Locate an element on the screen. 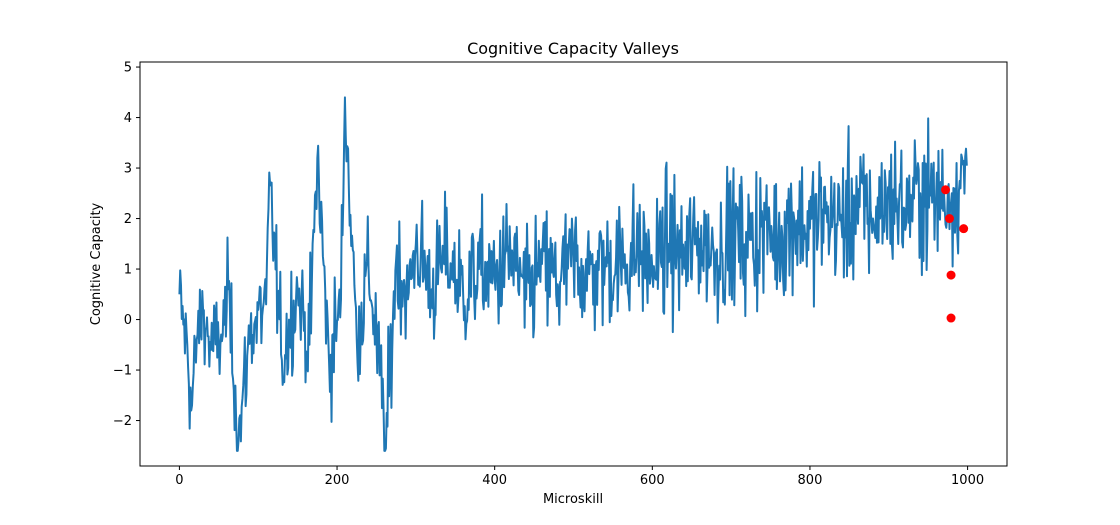  x-tick-label: 200 is located at coordinates (337, 480).